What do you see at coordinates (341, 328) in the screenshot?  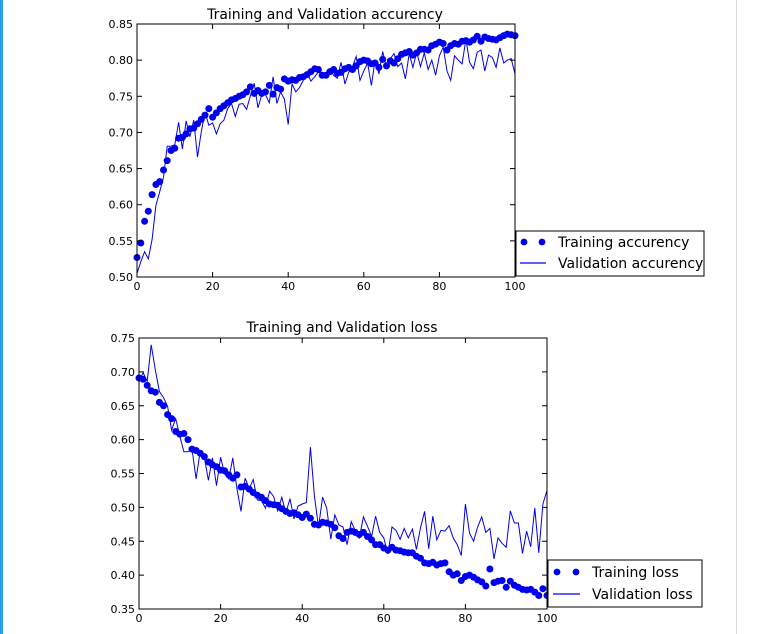 I see `loss-chart-title: Training and Validation loss` at bounding box center [341, 328].